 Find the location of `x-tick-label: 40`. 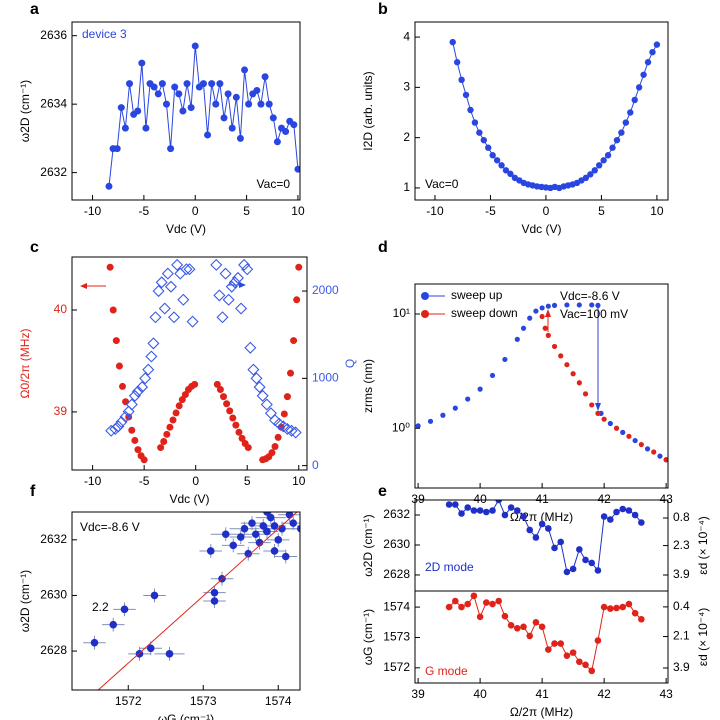

x-tick-label: 40 is located at coordinates (480, 499).